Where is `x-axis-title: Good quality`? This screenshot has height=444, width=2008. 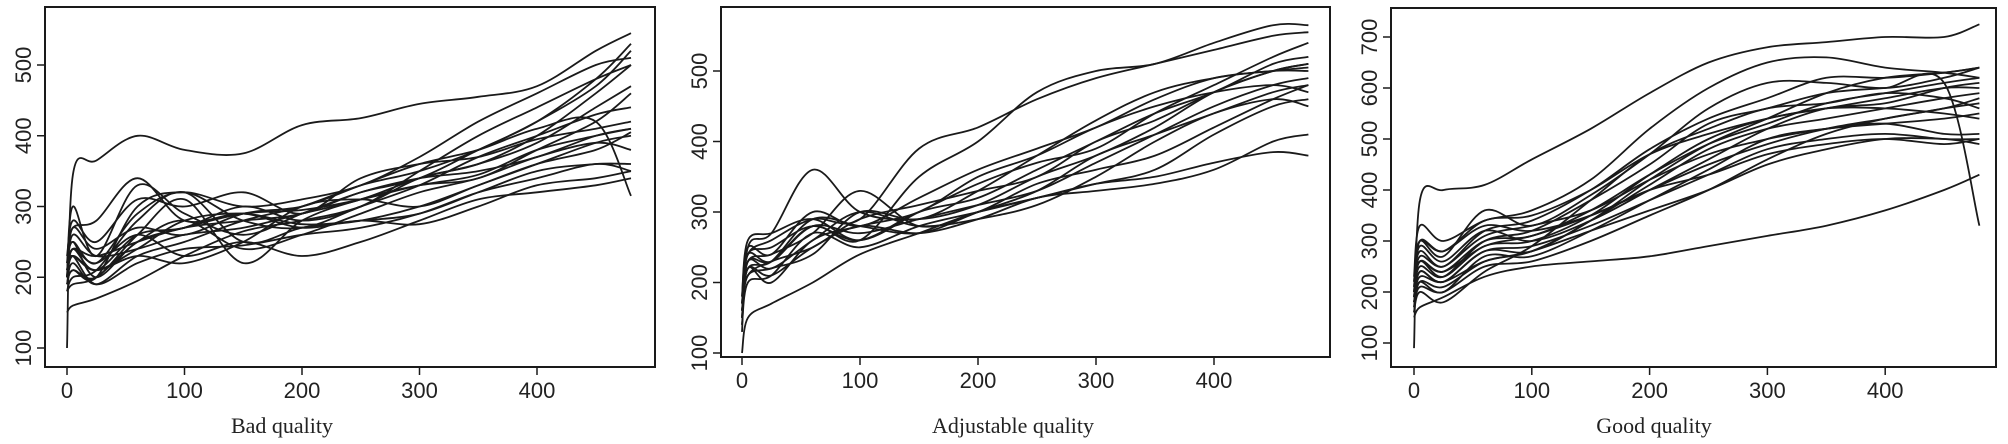
x-axis-title: Good quality is located at coordinates (1654, 425).